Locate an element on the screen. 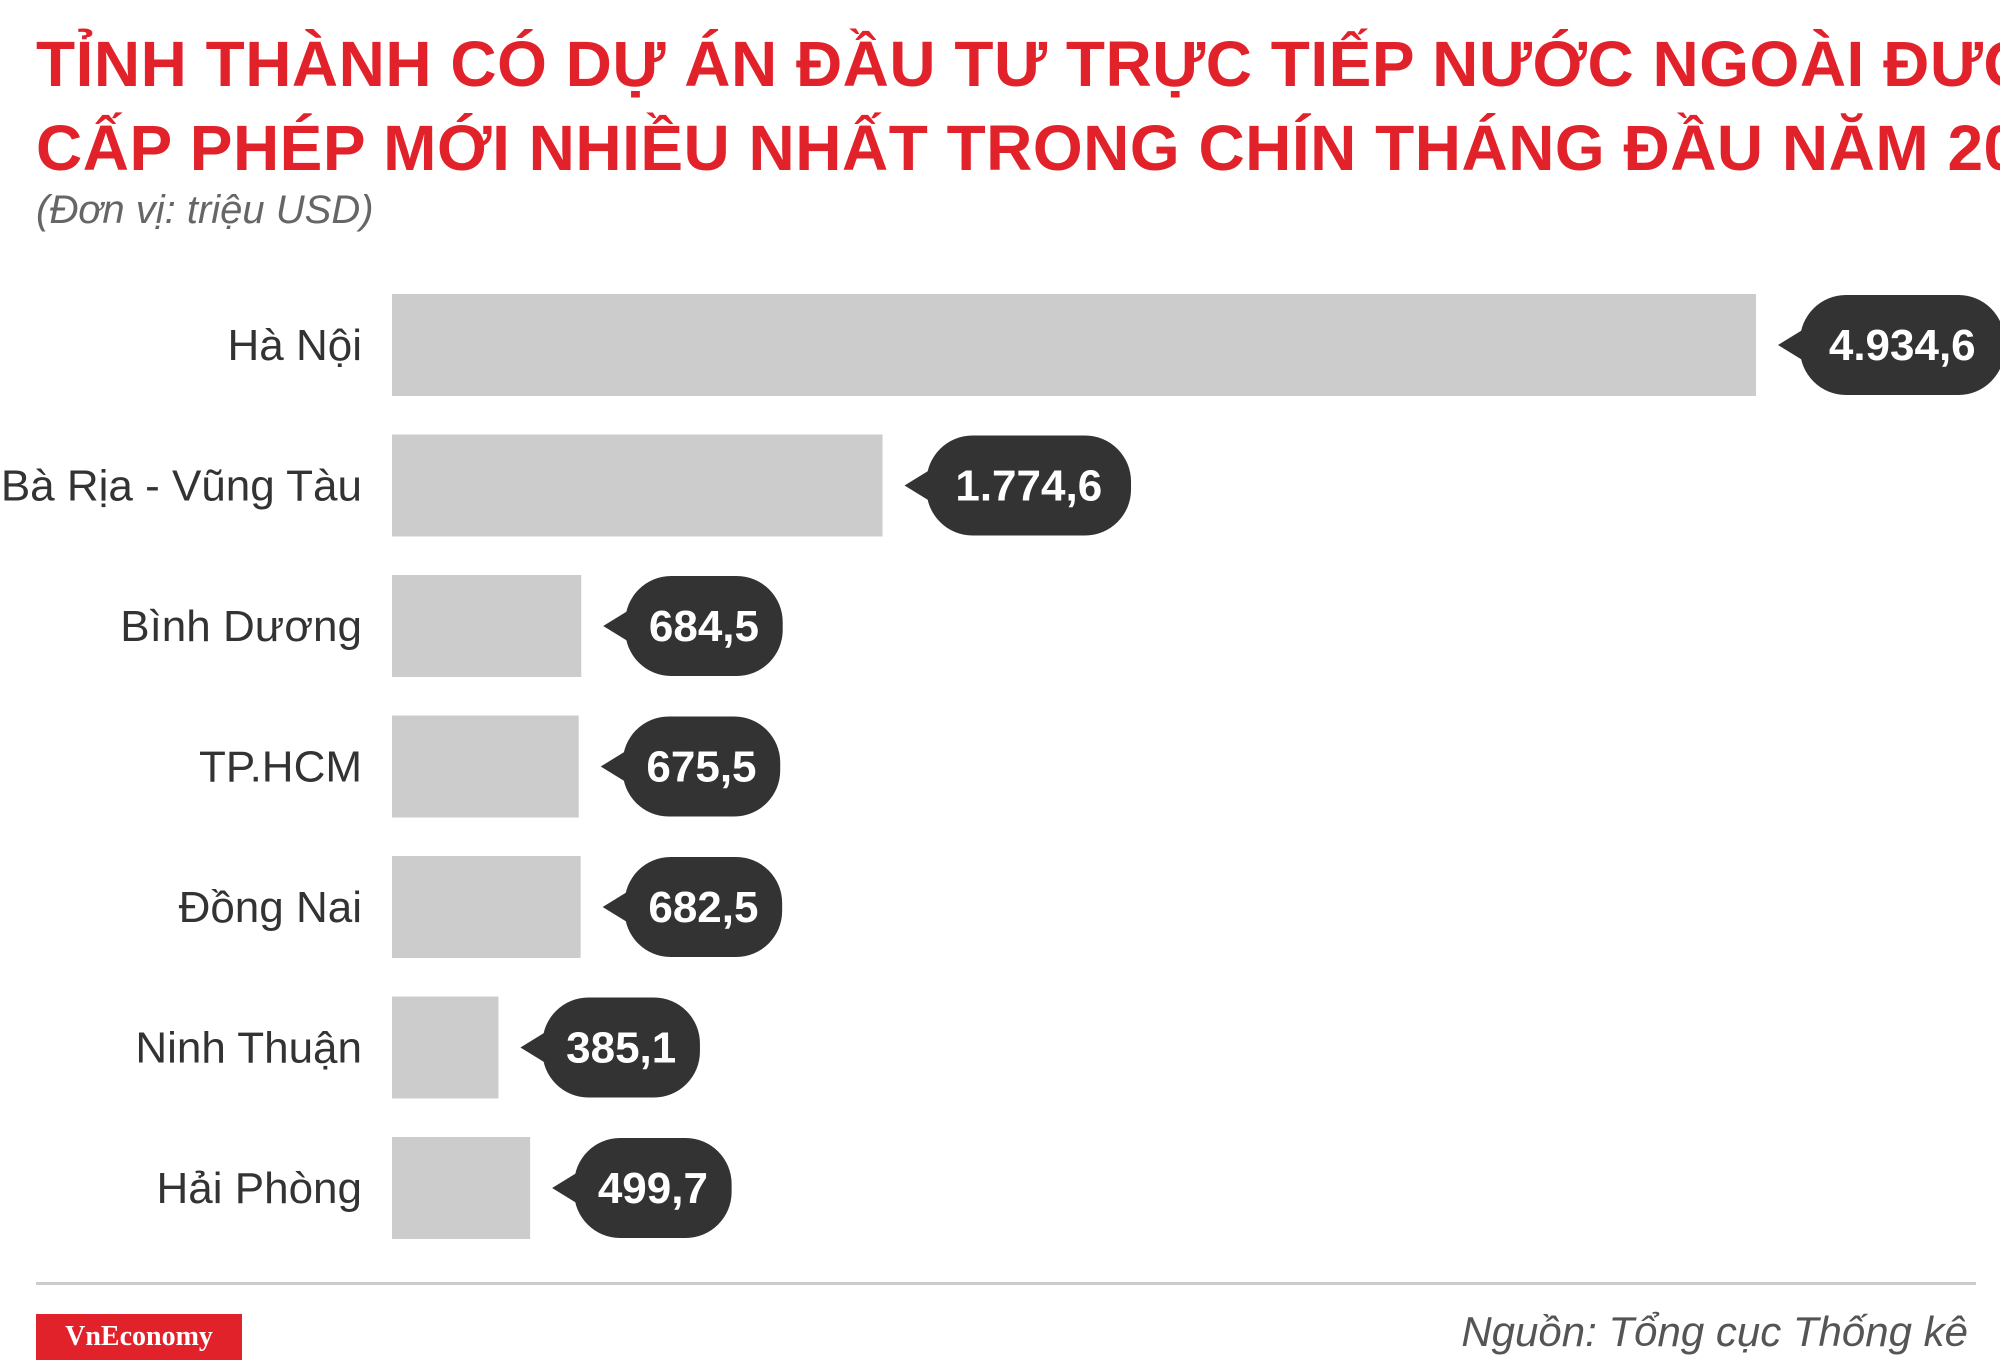 This screenshot has width=2000, height=1368. unit-subtitle: (Đơn vị: triệu USD) is located at coordinates (205, 210).